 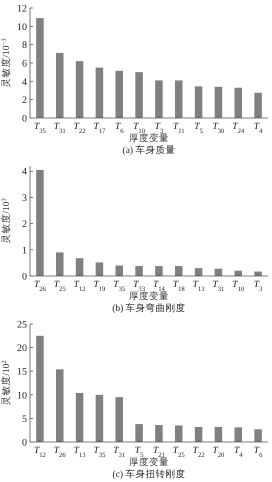 I want to click on y-tick-label: 8, so click(x=24, y=46).